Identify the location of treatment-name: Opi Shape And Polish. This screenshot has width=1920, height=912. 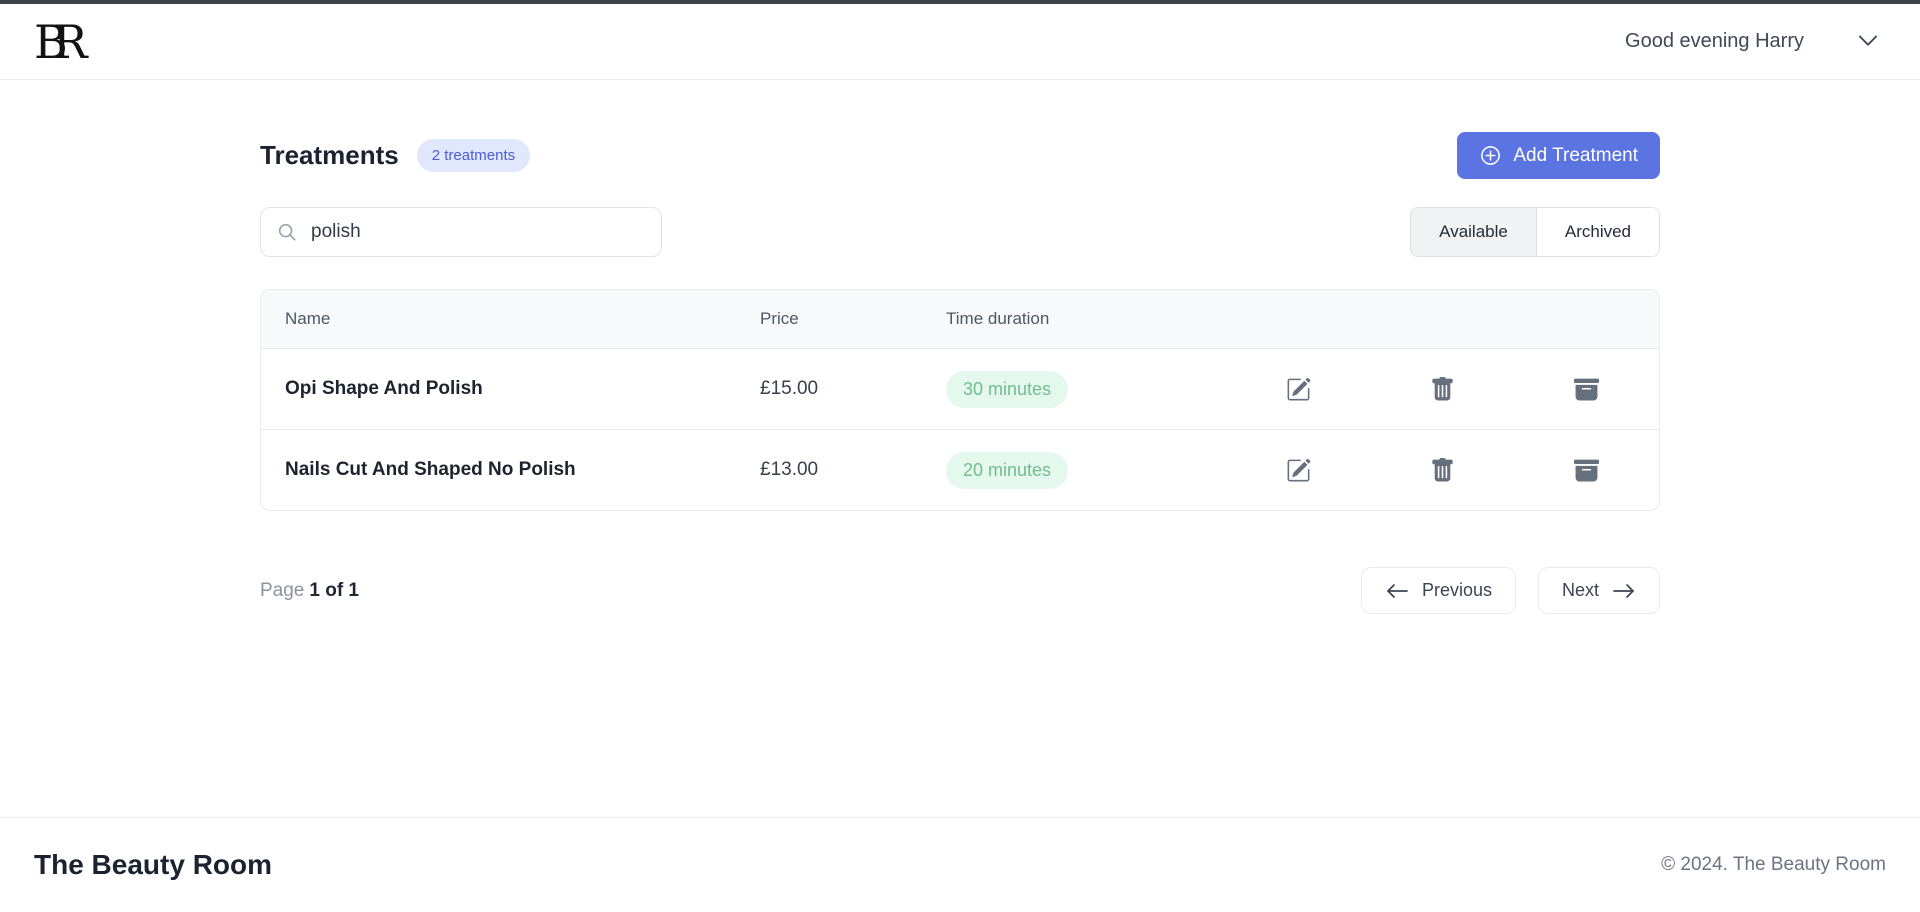
(384, 388).